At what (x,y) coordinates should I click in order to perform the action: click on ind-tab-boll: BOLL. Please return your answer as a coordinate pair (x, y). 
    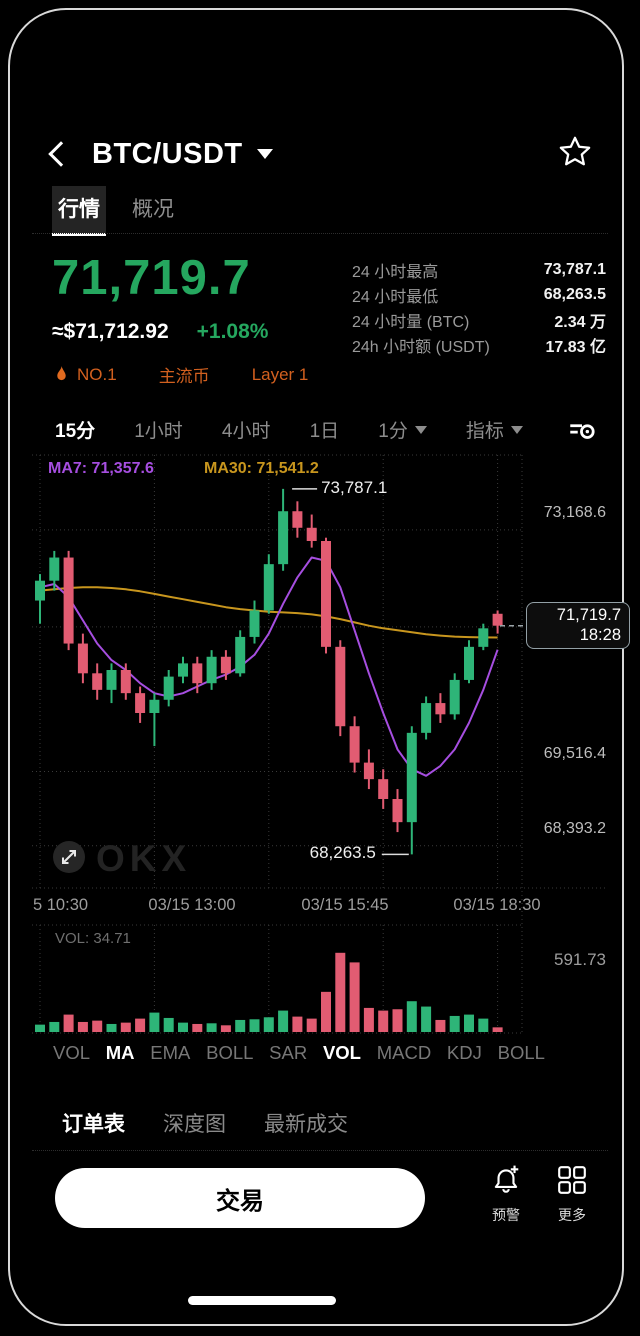
    Looking at the image, I should click on (230, 1052).